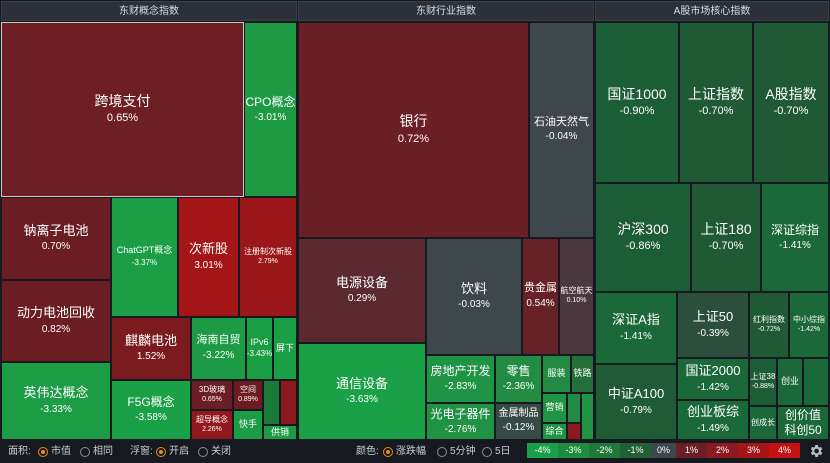  Describe the element at coordinates (637, 93) in the screenshot. I see `tile-name: 国证1000` at that location.